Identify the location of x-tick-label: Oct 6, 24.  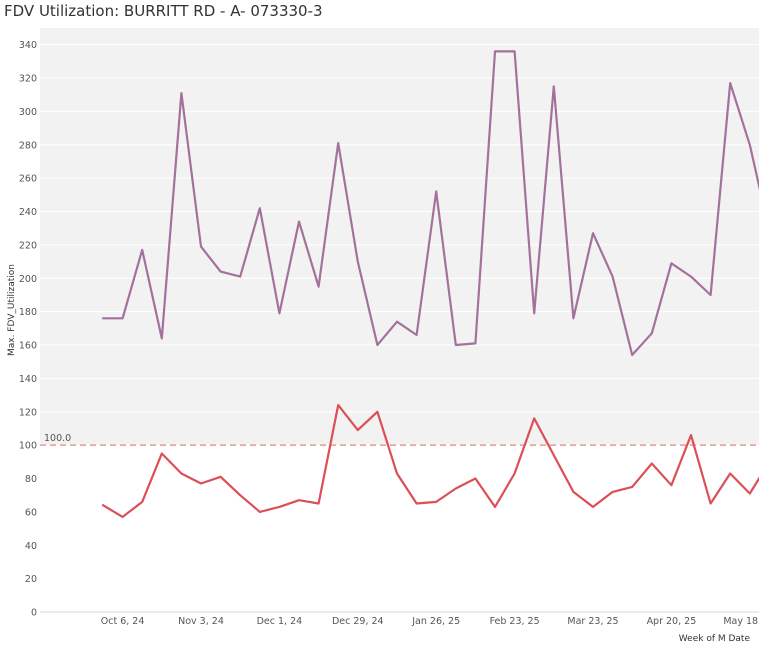
(123, 621).